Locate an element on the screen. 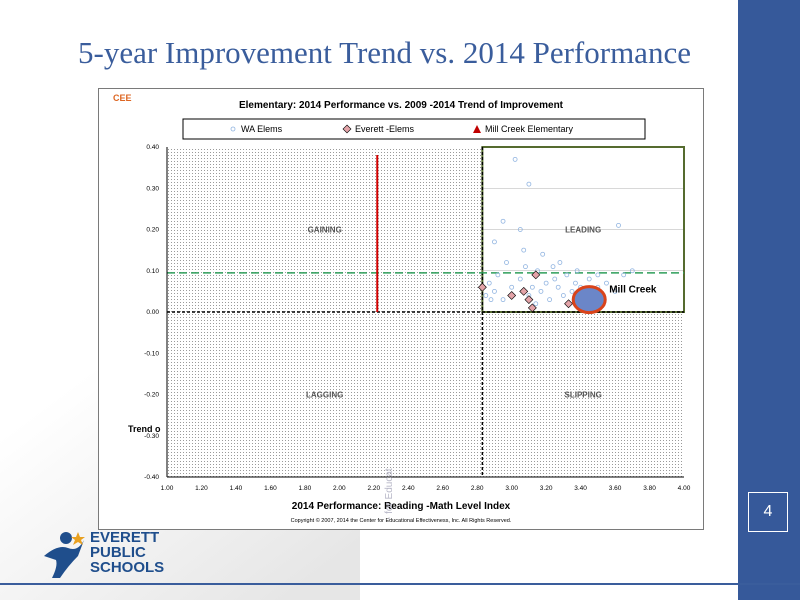 Image resolution: width=800 pixels, height=600 pixels. x-tick-label: 3.40 is located at coordinates (580, 488).